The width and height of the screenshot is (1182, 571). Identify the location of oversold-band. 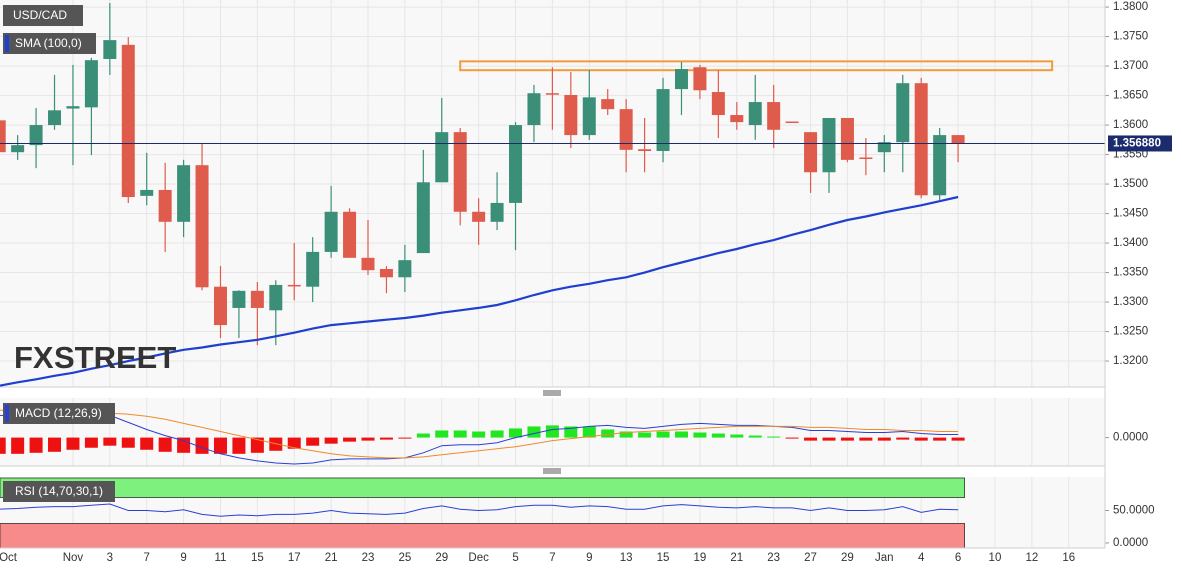
(482, 536).